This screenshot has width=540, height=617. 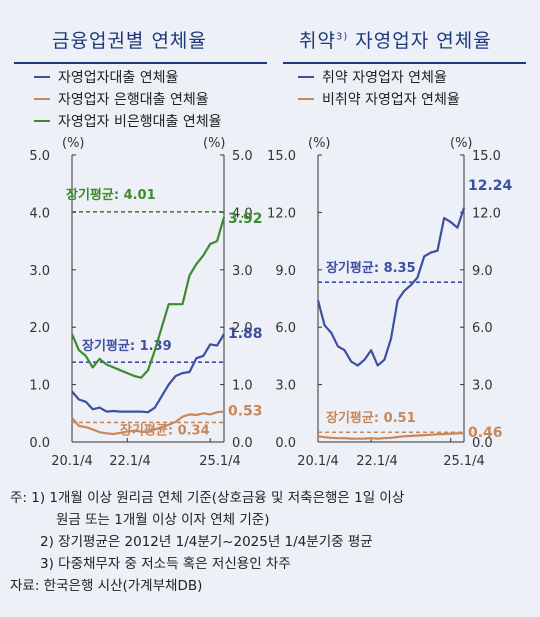 I want to click on y-tick-label-left: 15.0, so click(x=281, y=156).